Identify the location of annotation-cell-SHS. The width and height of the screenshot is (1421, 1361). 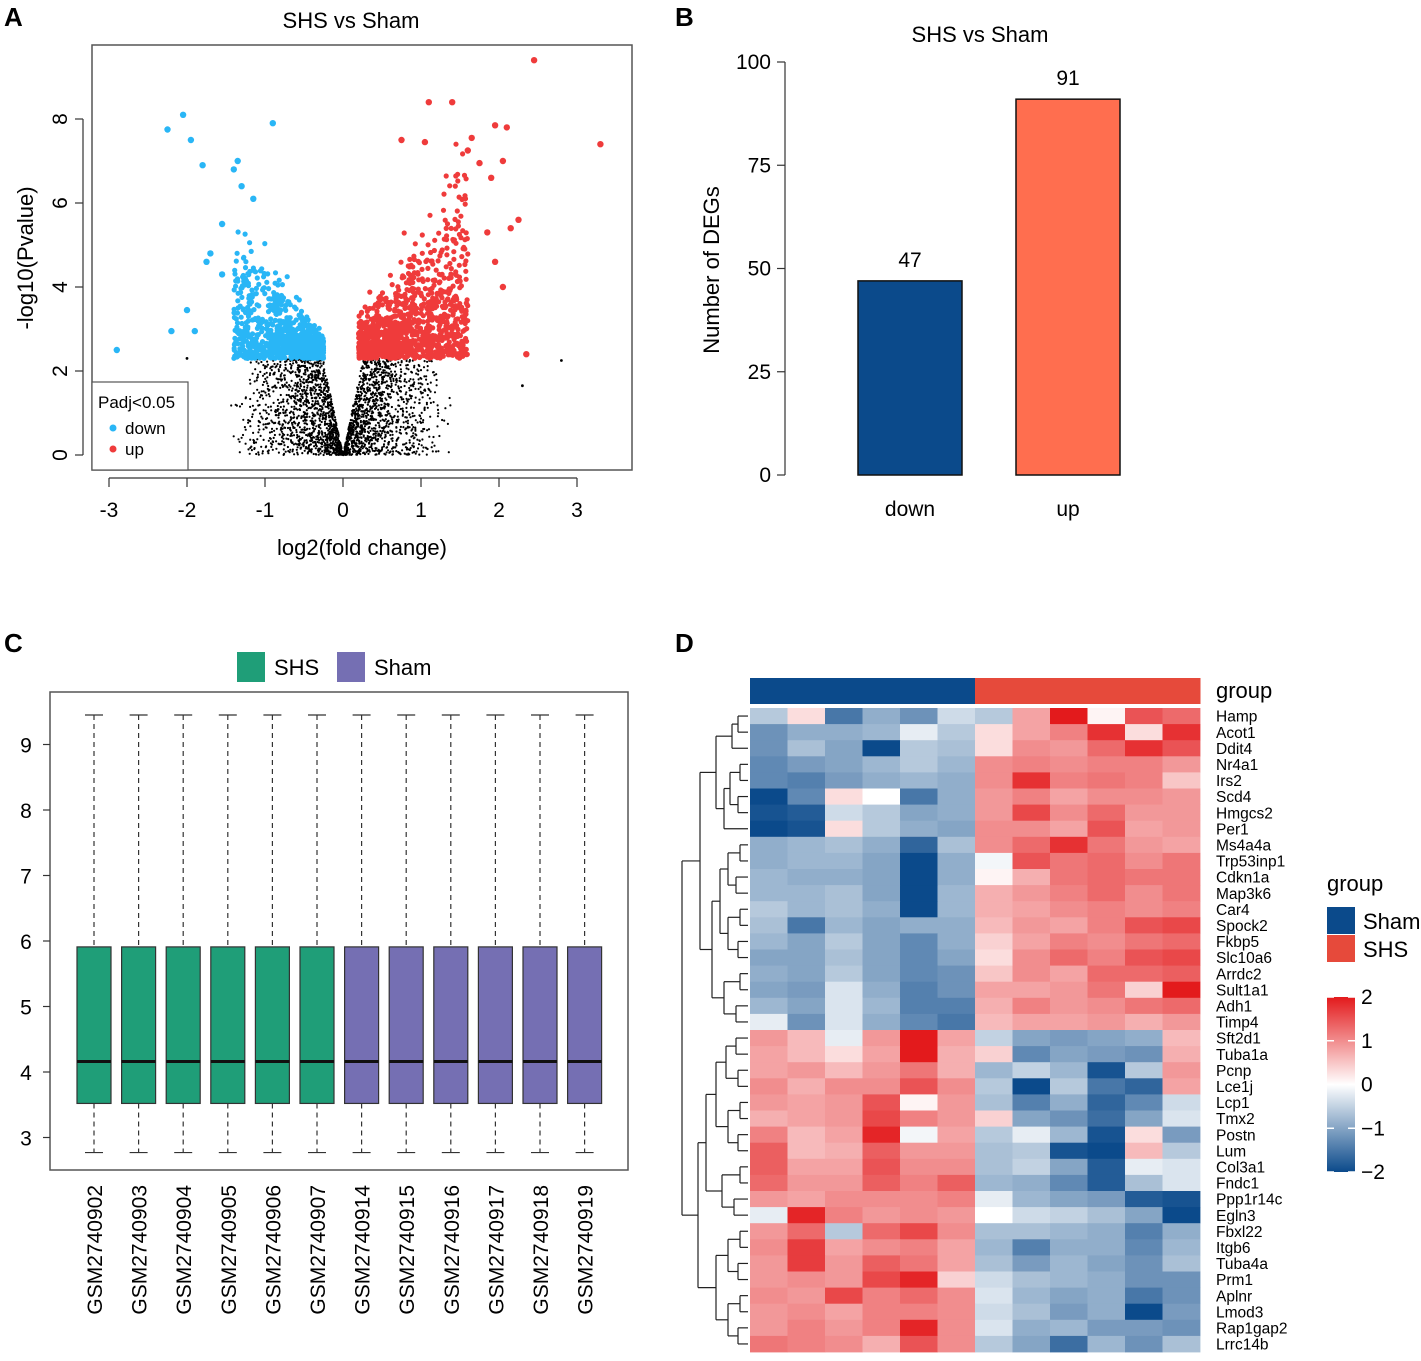
(1181, 691).